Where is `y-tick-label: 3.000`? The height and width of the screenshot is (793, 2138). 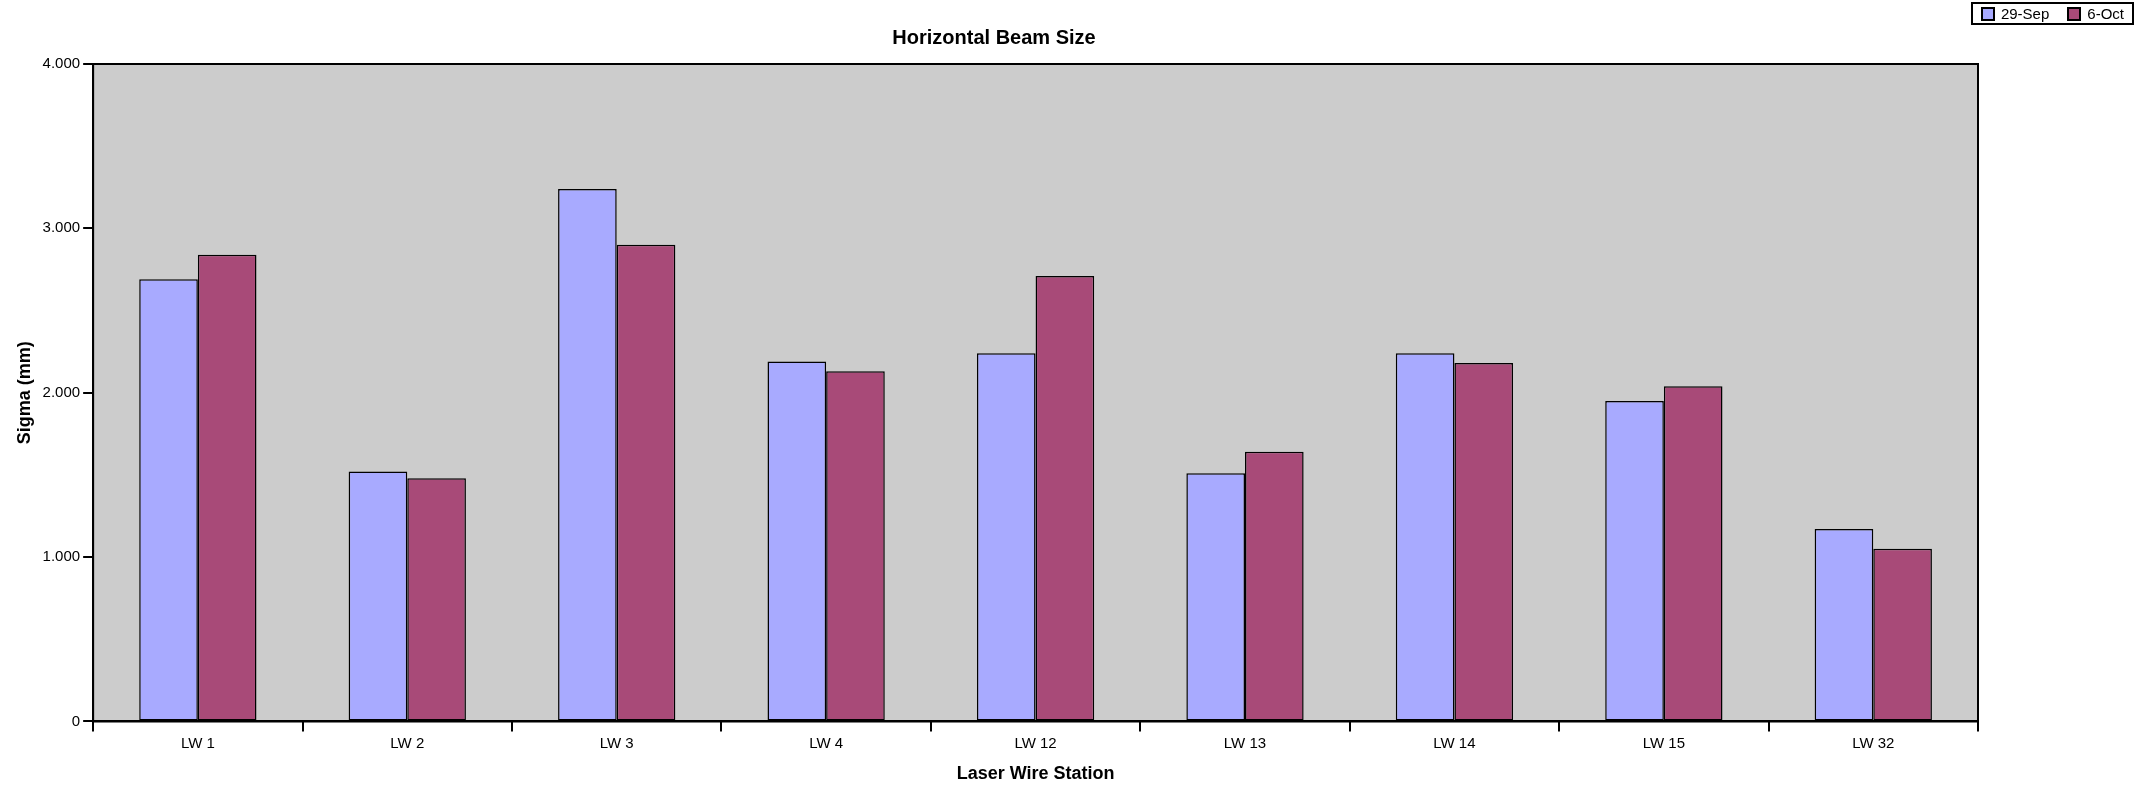
y-tick-label: 3.000 is located at coordinates (61, 227).